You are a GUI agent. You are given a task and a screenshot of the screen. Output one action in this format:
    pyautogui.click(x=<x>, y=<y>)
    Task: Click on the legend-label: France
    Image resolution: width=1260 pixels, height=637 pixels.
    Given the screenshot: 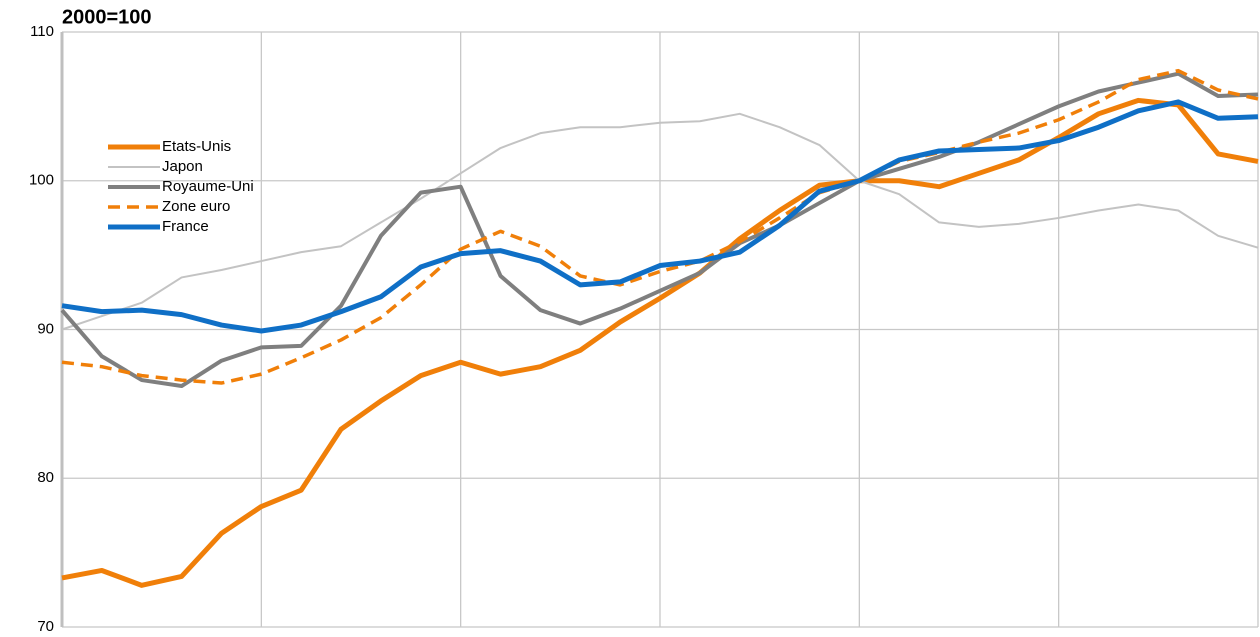 What is the action you would take?
    pyautogui.click(x=185, y=226)
    